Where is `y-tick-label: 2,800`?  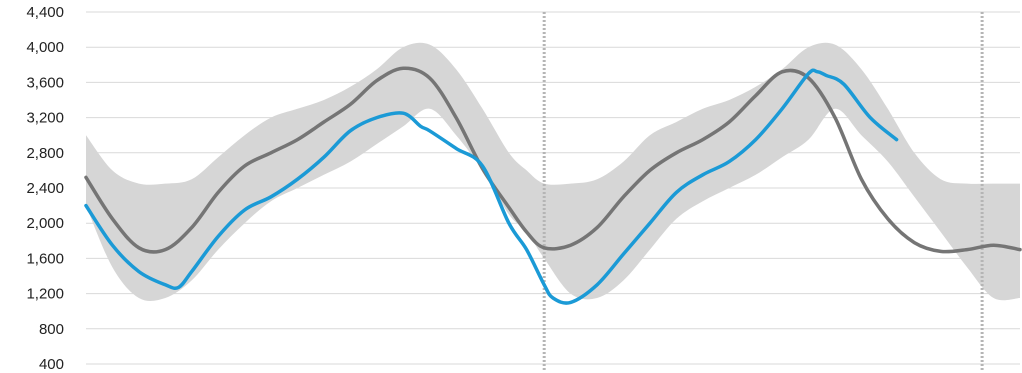
y-tick-label: 2,800 is located at coordinates (45, 153).